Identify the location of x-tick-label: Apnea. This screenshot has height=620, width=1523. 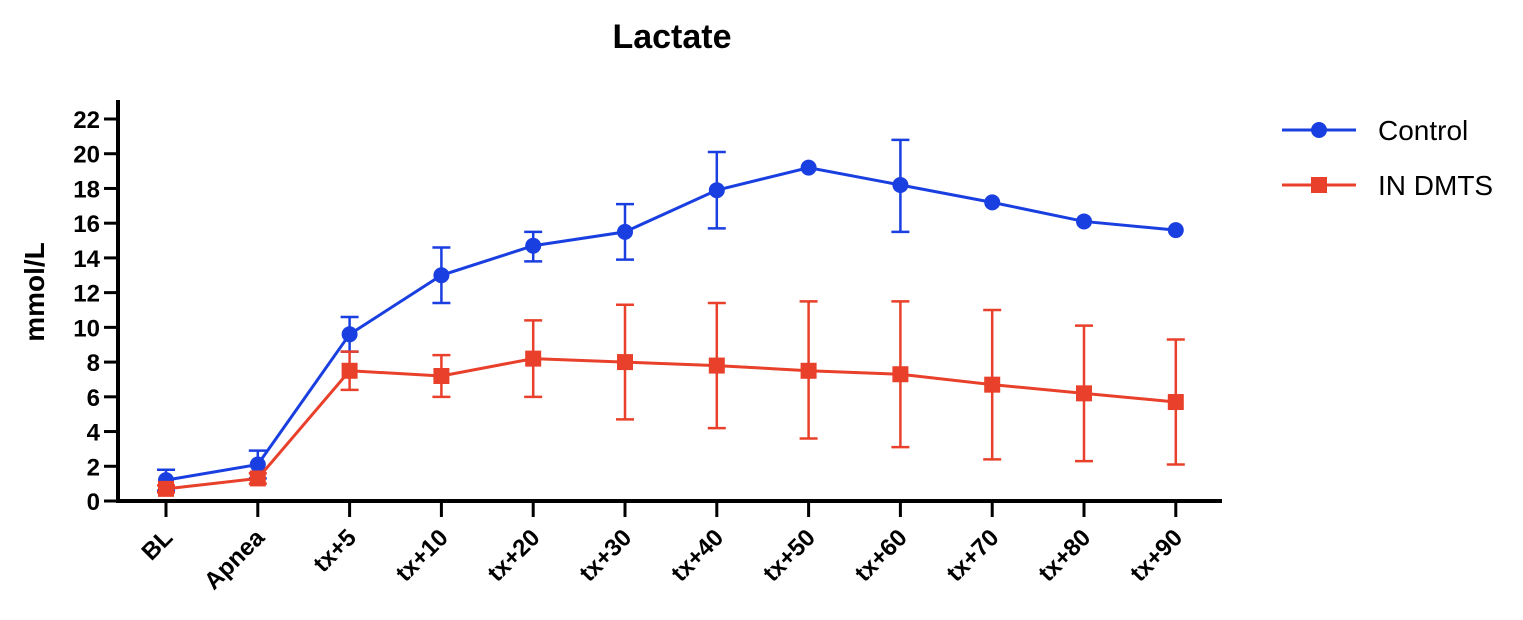
(234, 559).